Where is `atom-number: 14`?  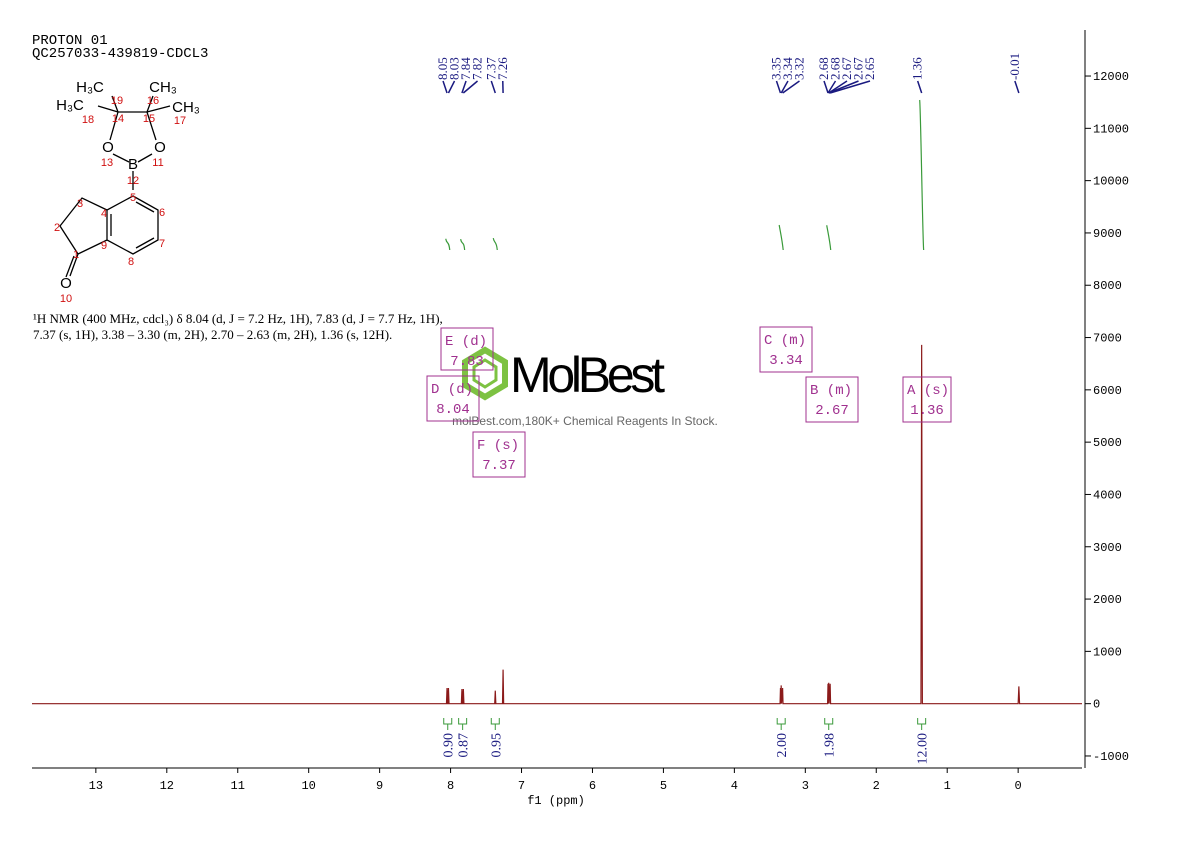 atom-number: 14 is located at coordinates (118, 119).